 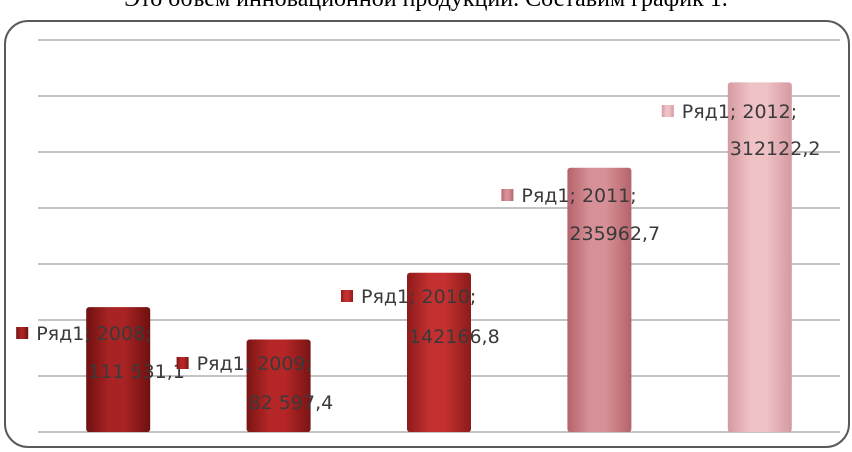 What do you see at coordinates (614, 234) in the screenshot?
I see `data-label-value: 235962,7` at bounding box center [614, 234].